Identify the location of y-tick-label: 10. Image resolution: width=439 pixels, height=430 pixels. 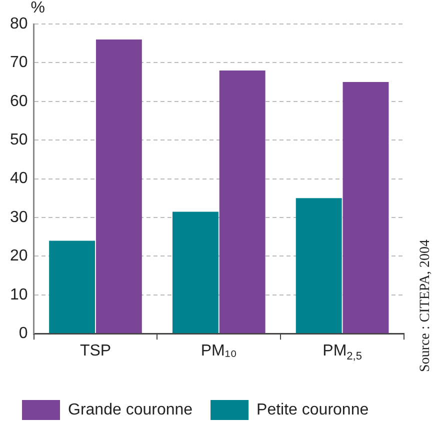
(19, 295).